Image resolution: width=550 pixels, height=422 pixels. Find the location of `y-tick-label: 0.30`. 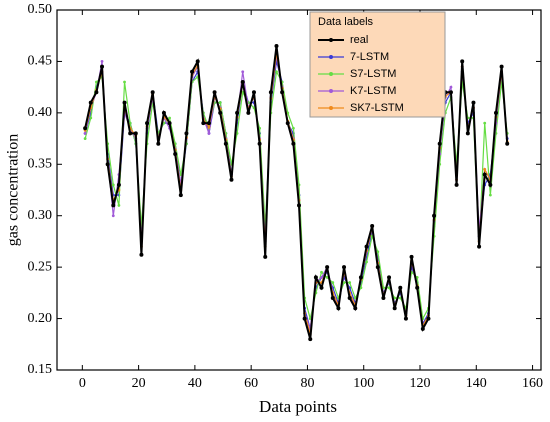

y-tick-label: 0.30 is located at coordinates (40, 215).